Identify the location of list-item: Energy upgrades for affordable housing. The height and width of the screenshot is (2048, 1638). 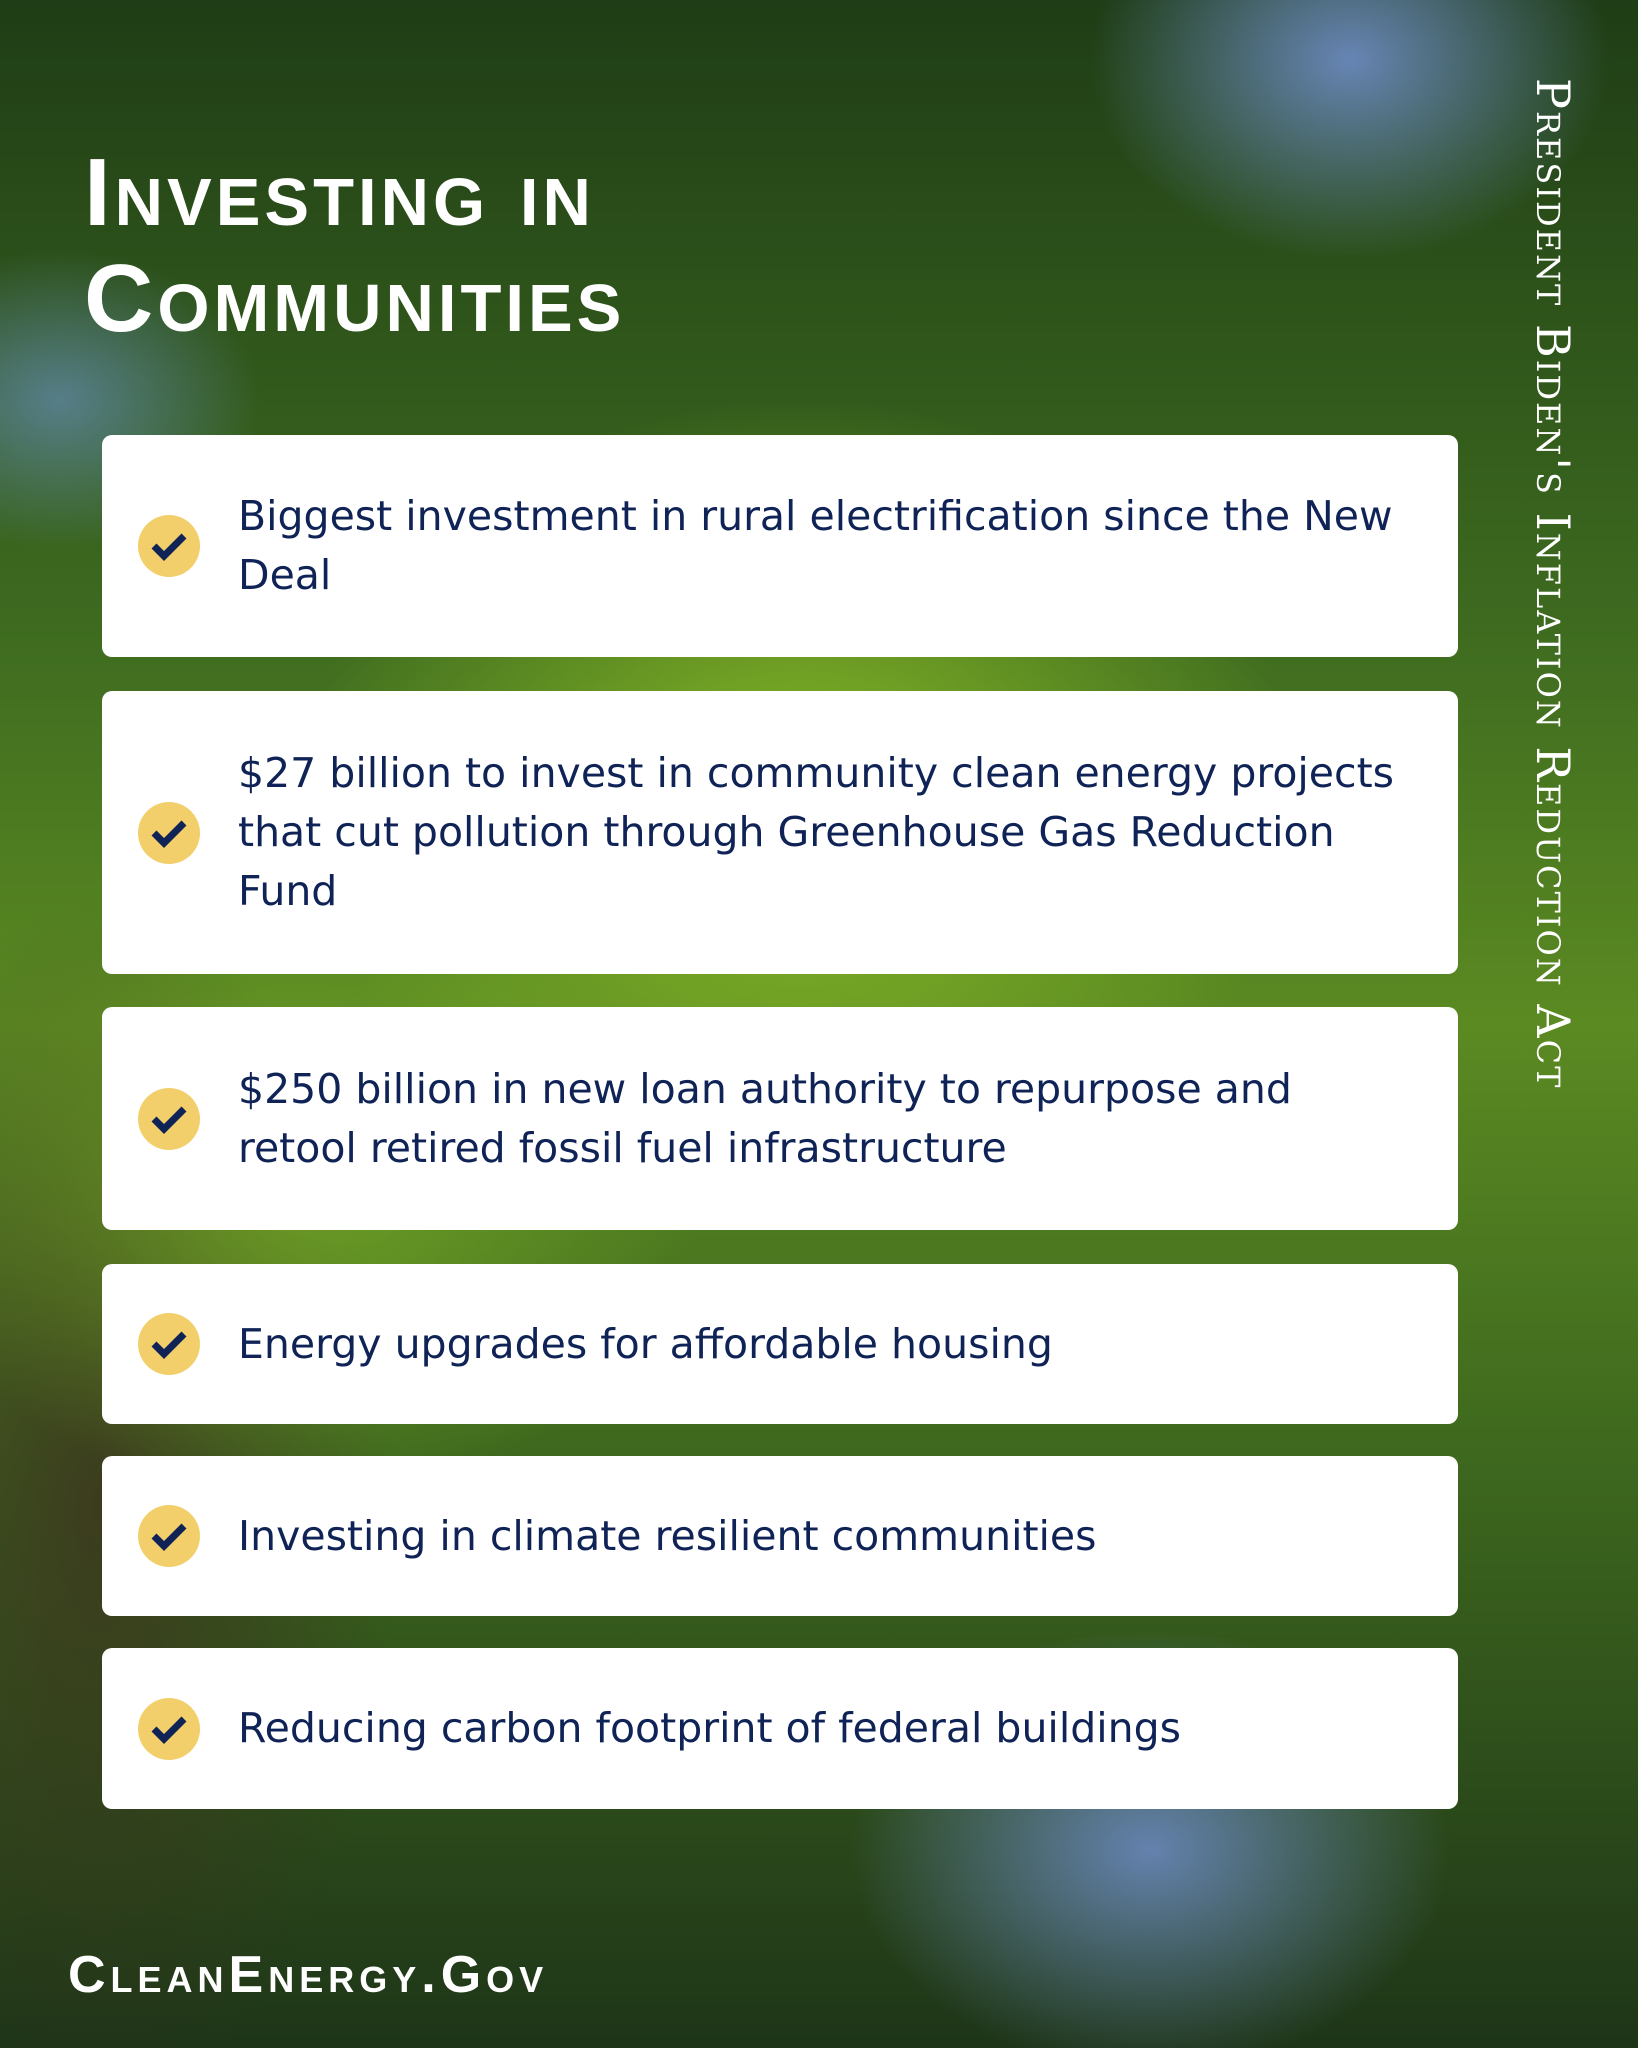
(780, 1344).